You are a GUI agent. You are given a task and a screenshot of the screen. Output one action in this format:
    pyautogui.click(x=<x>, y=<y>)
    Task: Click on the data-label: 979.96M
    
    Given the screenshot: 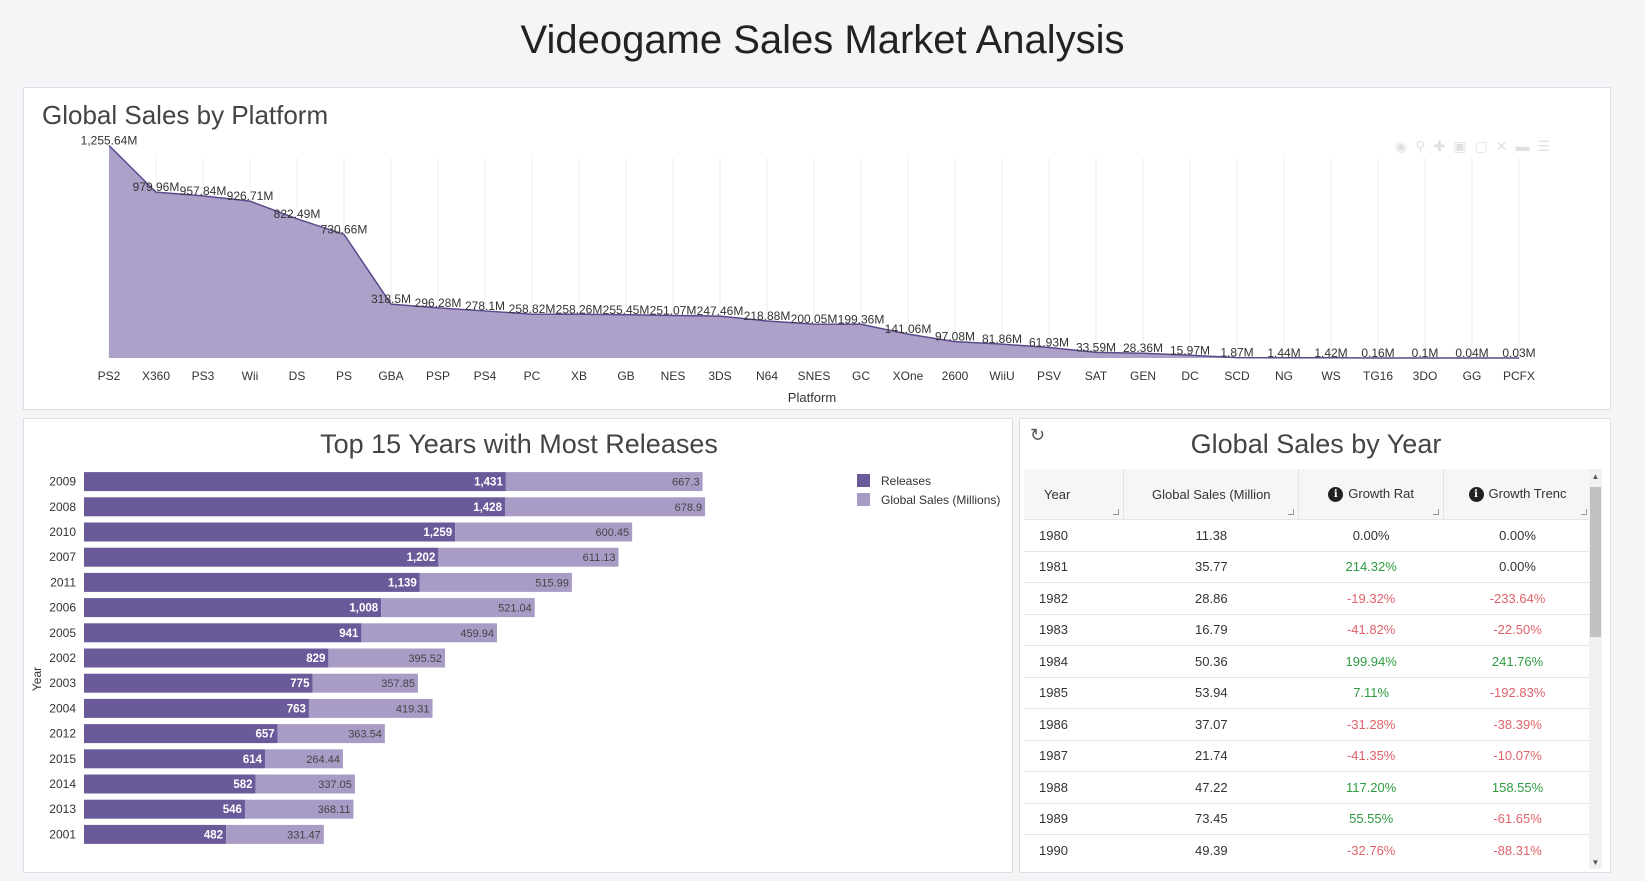 What is the action you would take?
    pyautogui.click(x=156, y=187)
    